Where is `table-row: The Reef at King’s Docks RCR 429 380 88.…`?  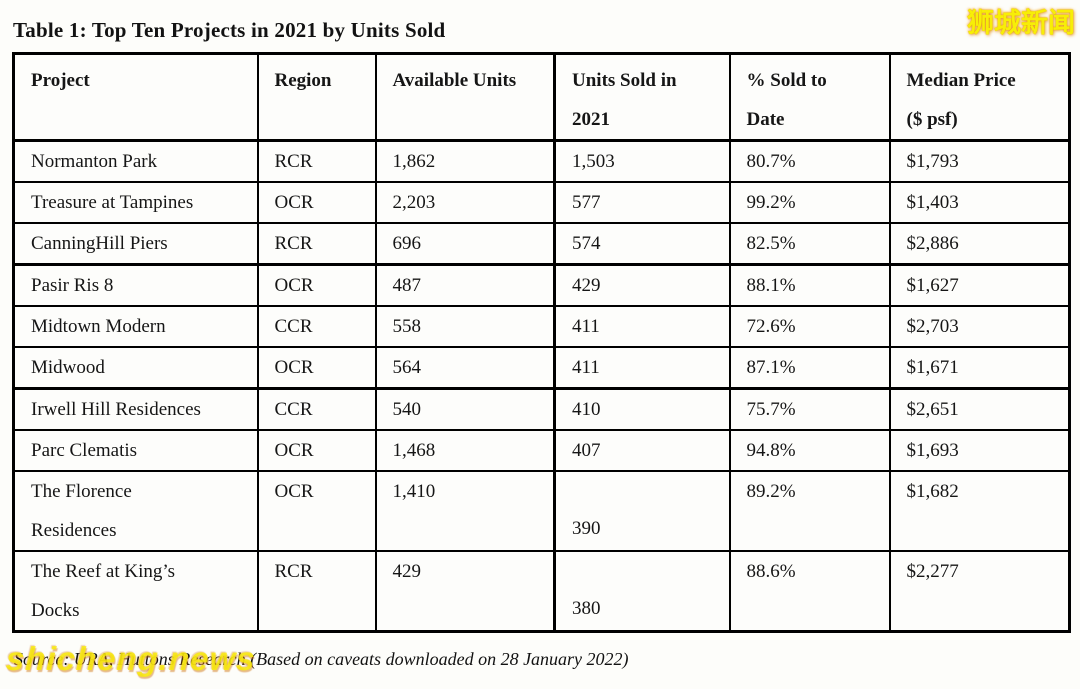 table-row: The Reef at King’s Docks RCR 429 380 88.… is located at coordinates (541, 591).